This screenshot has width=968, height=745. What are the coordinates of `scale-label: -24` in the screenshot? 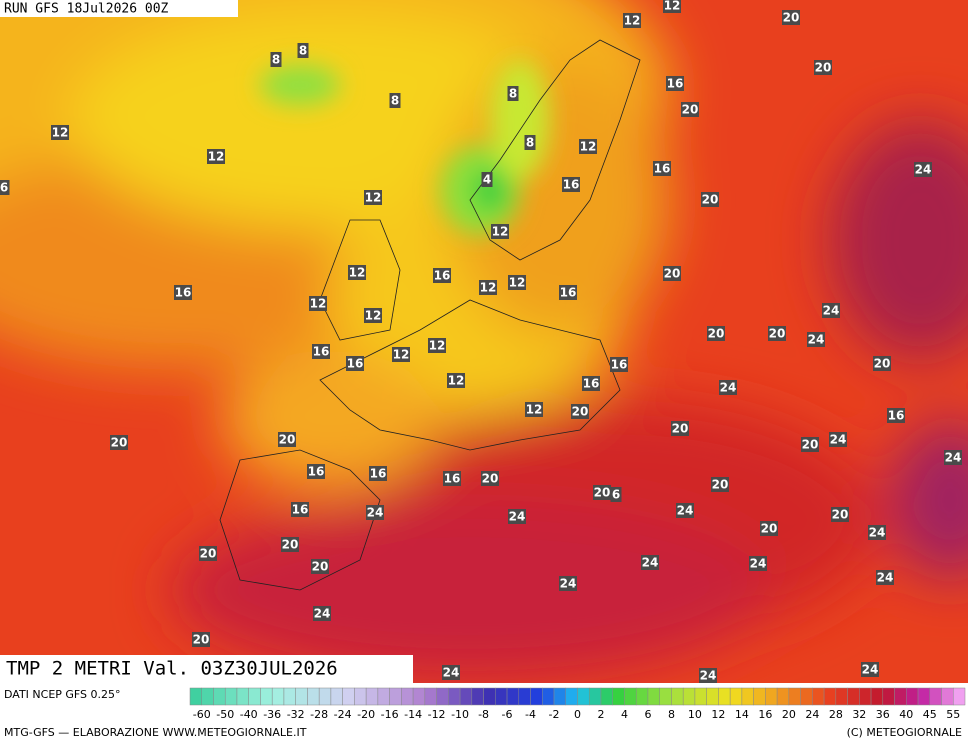 It's located at (343, 714).